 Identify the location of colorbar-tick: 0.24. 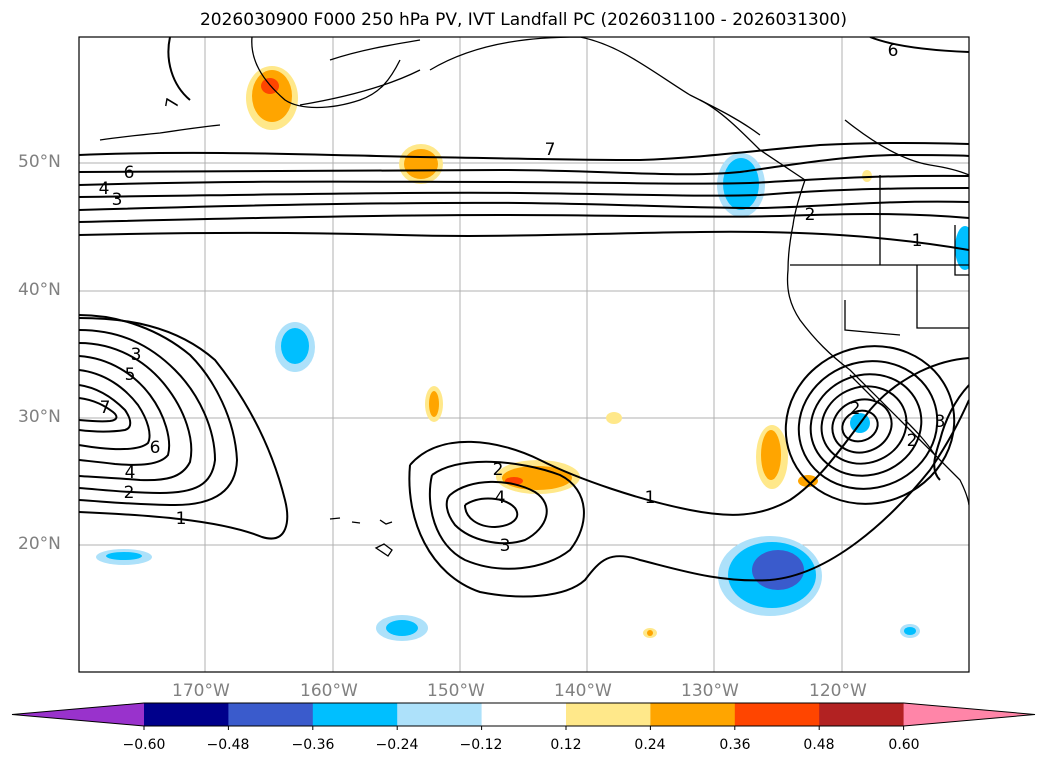
(650, 745).